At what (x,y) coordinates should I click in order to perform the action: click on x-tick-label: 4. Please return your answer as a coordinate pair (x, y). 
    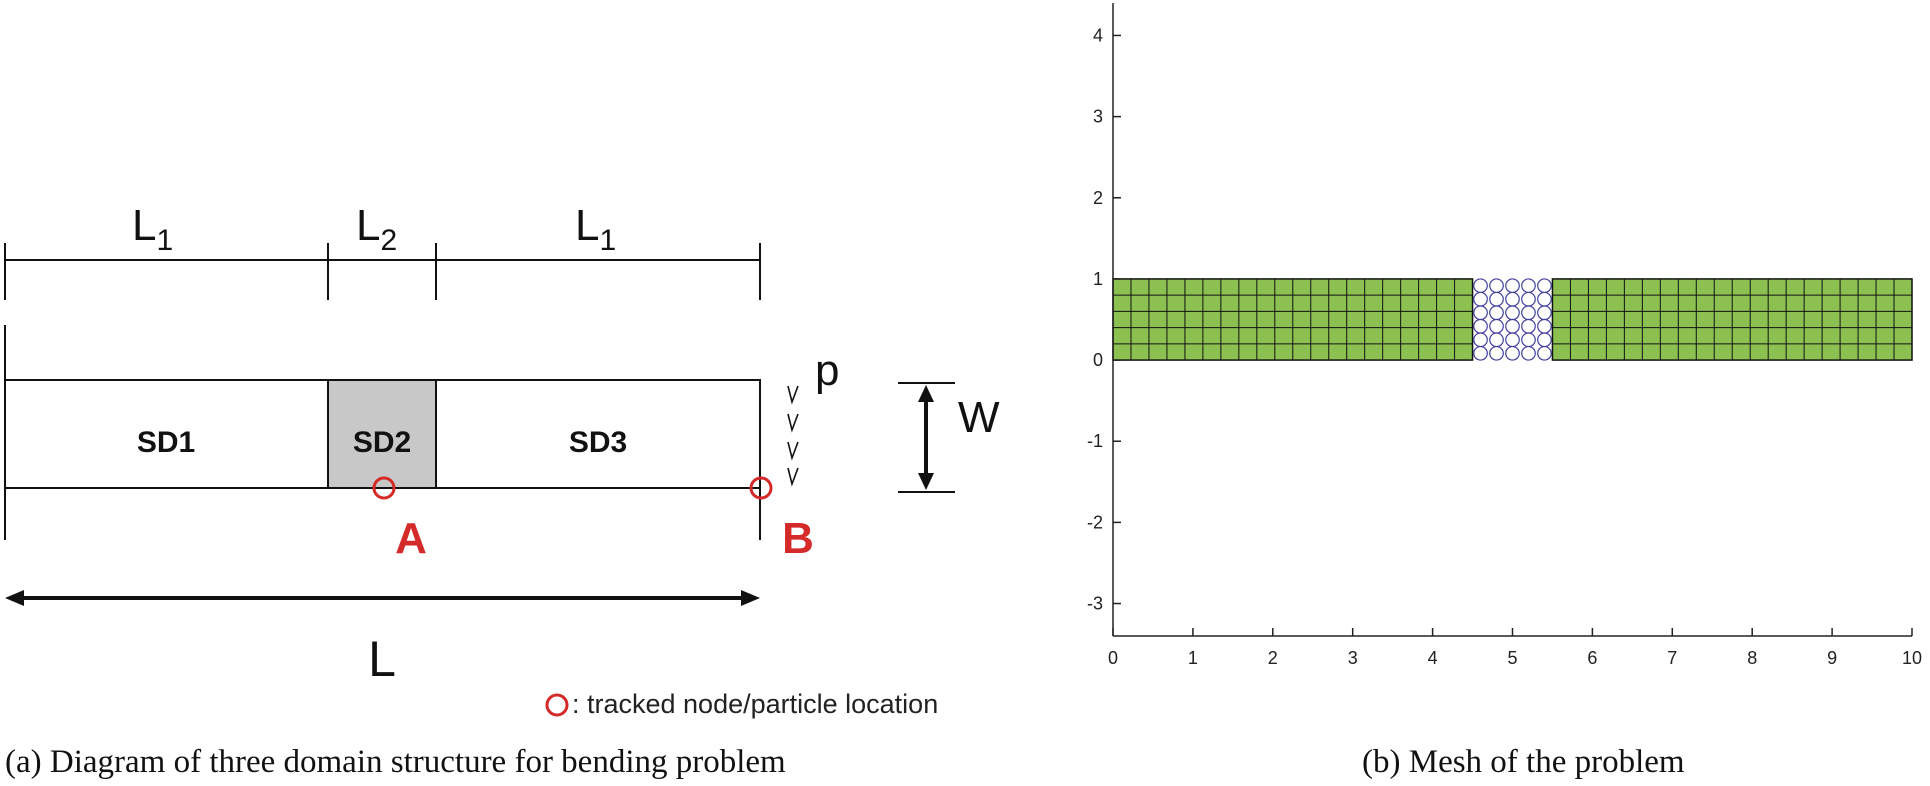
    Looking at the image, I should click on (1433, 658).